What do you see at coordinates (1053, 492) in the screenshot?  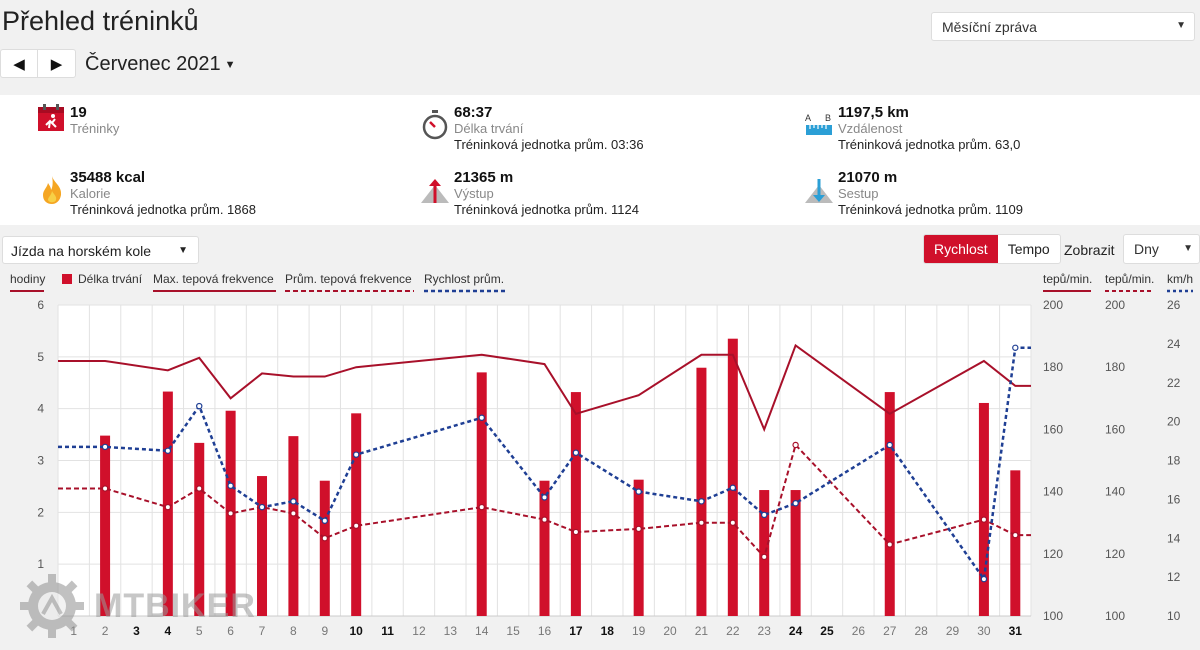 I see `y-tick-bpm-max: 140` at bounding box center [1053, 492].